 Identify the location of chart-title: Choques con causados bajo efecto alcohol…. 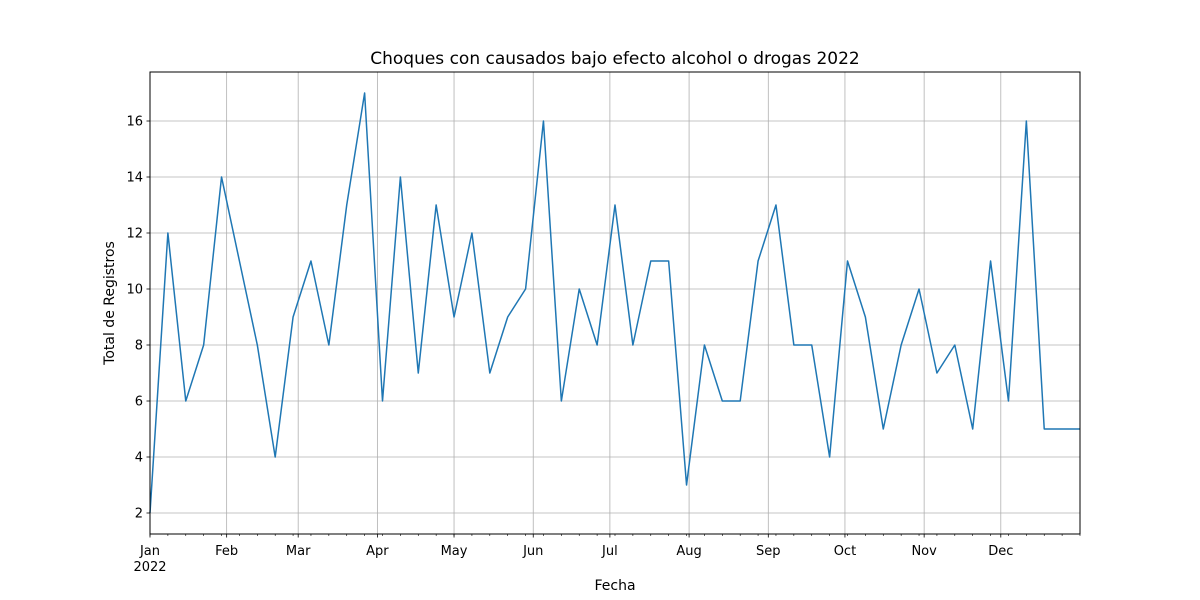
(615, 59).